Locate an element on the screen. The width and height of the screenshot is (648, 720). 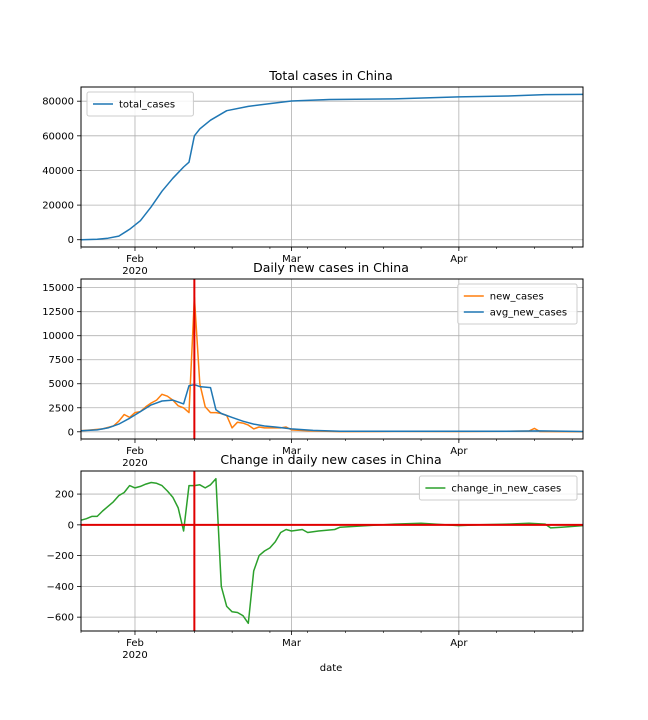
change-in-new-cases-x-tick-sublabel-feb: 2020 is located at coordinates (134, 655).